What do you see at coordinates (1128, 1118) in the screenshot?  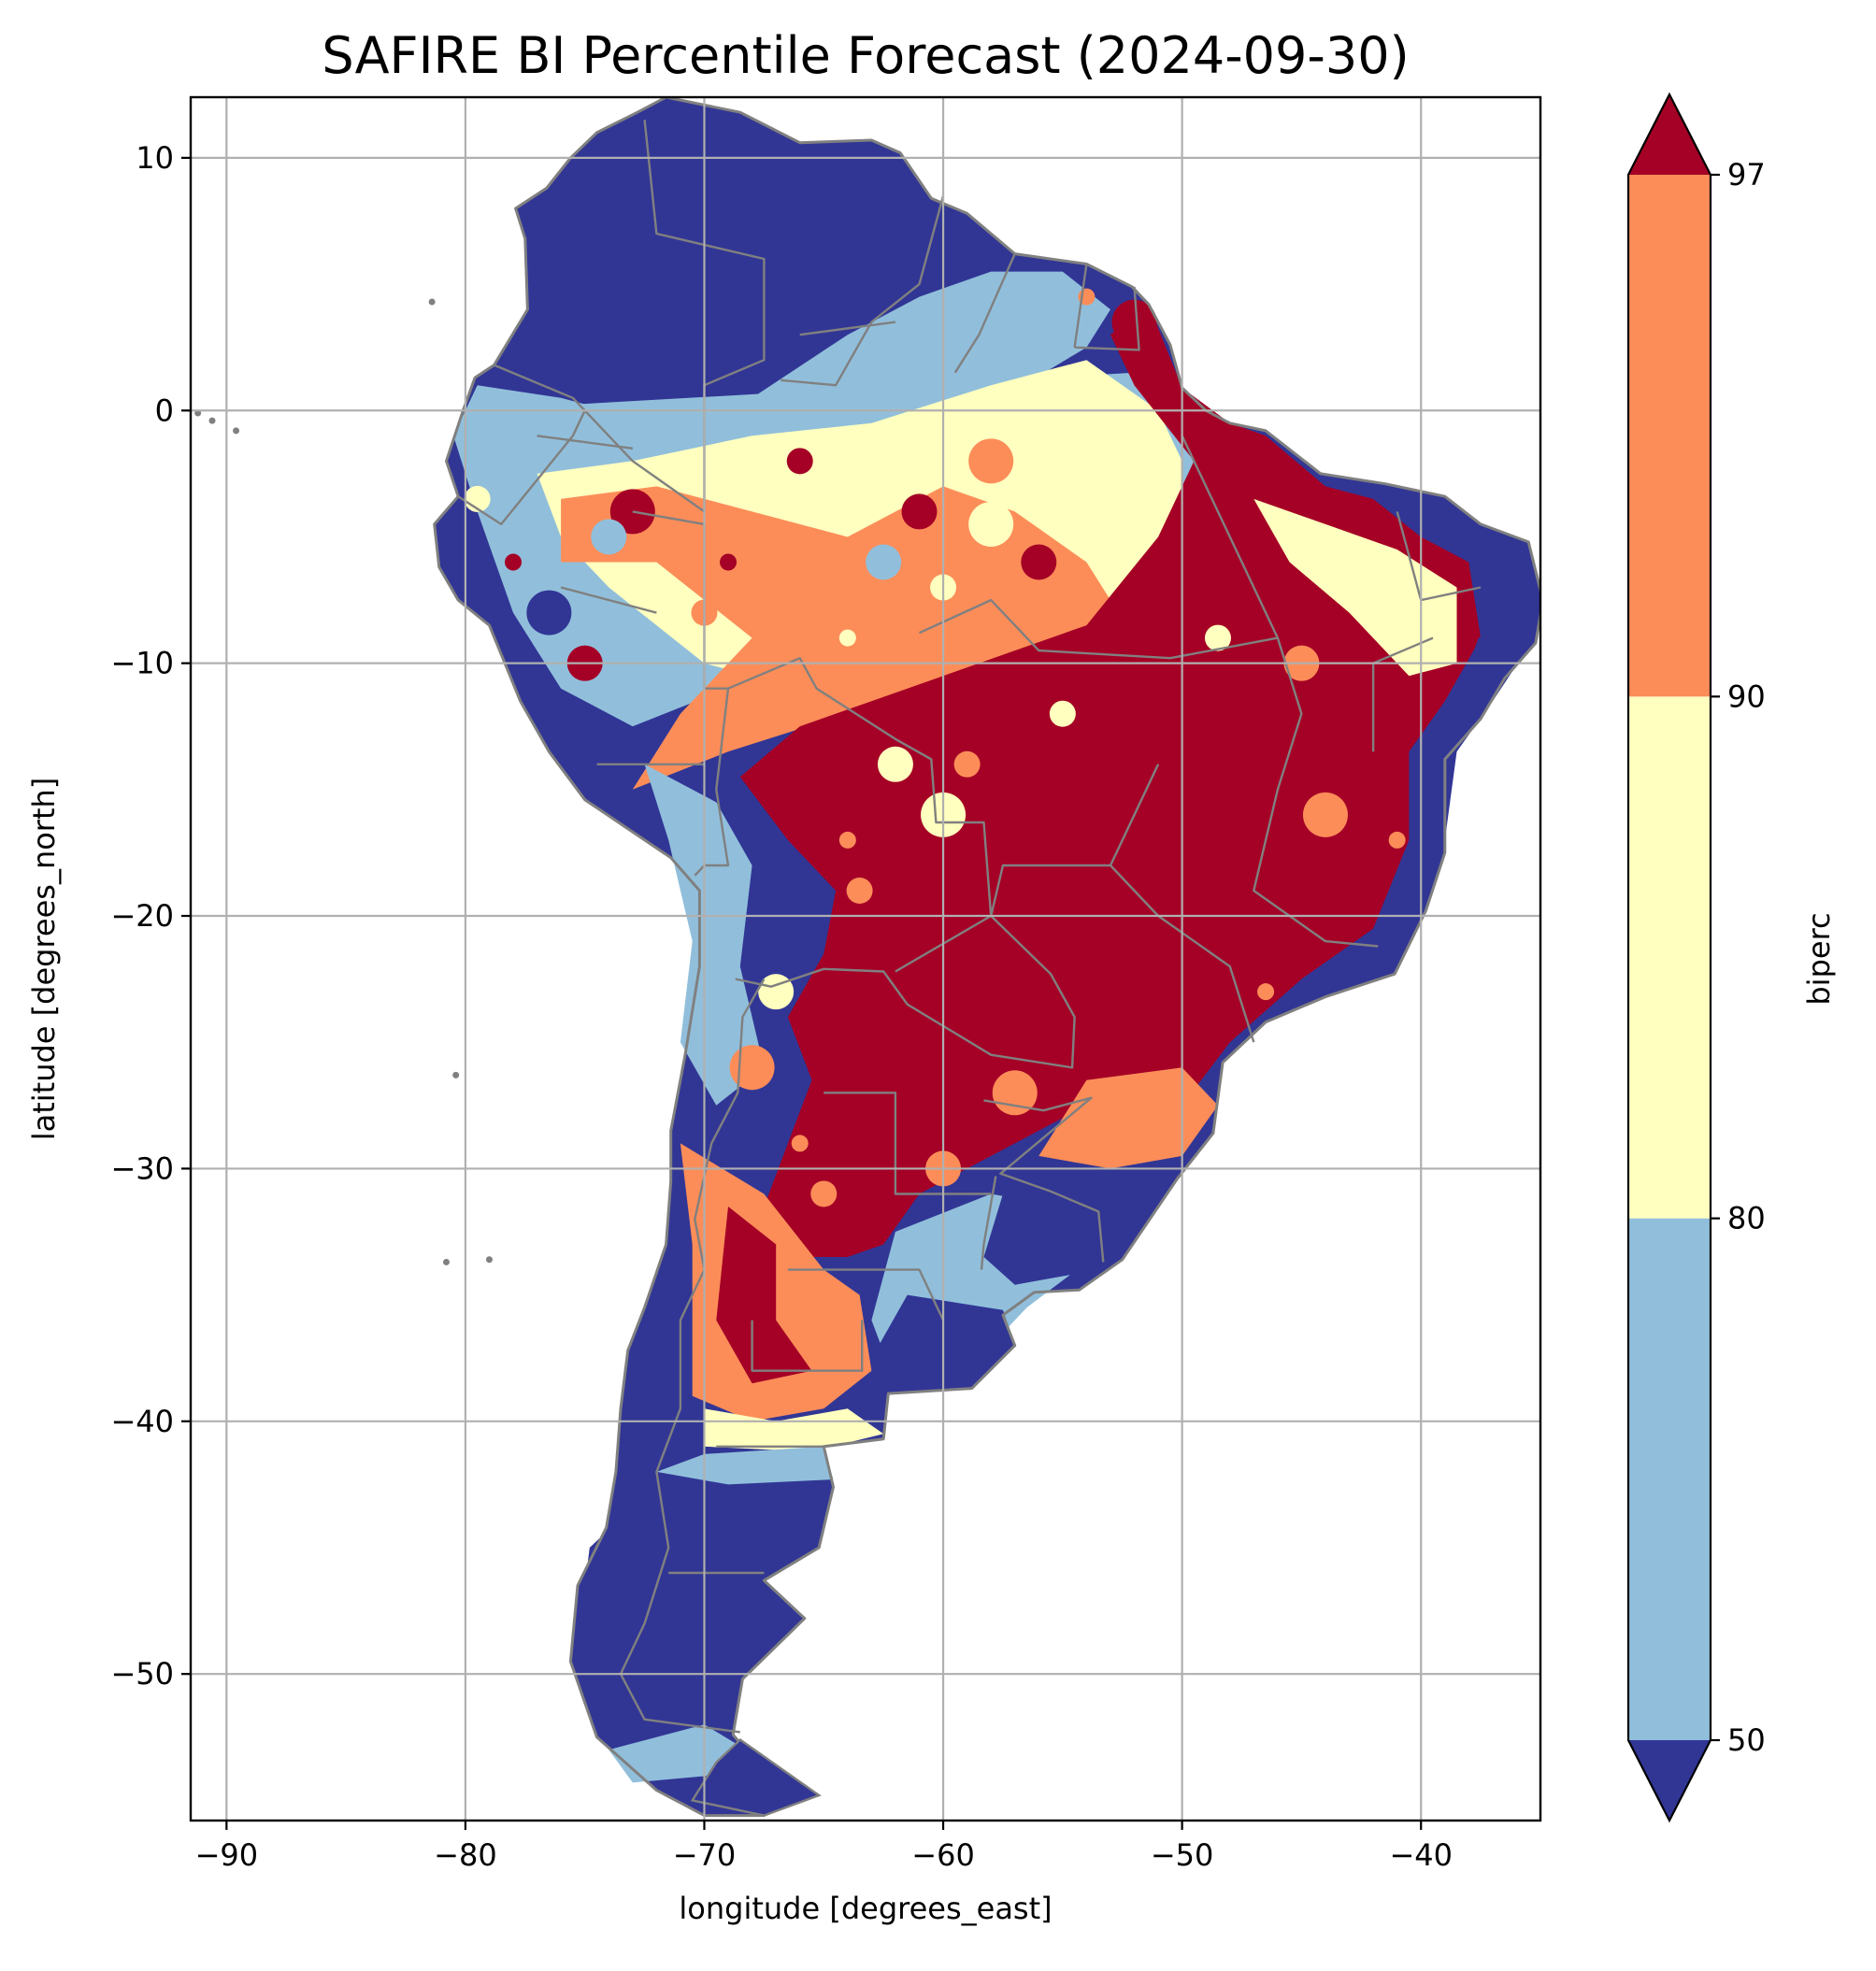 I see `south-brazil-orange` at bounding box center [1128, 1118].